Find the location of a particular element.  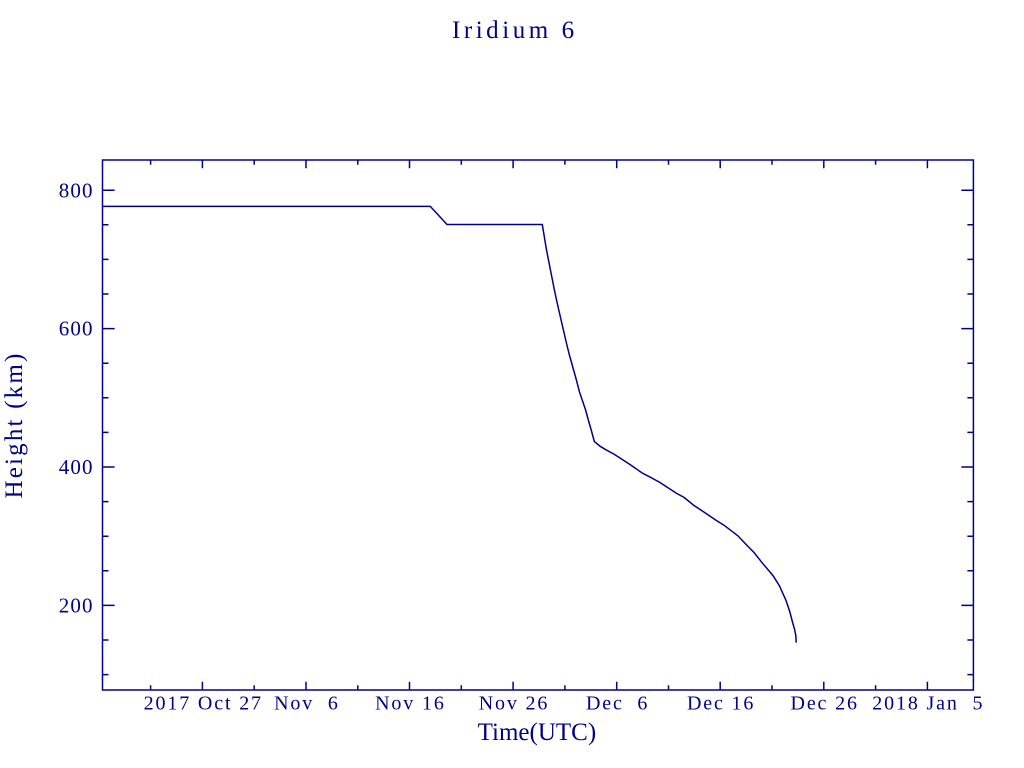

svg-text: 2017 Oct 27 is located at coordinates (203, 704).